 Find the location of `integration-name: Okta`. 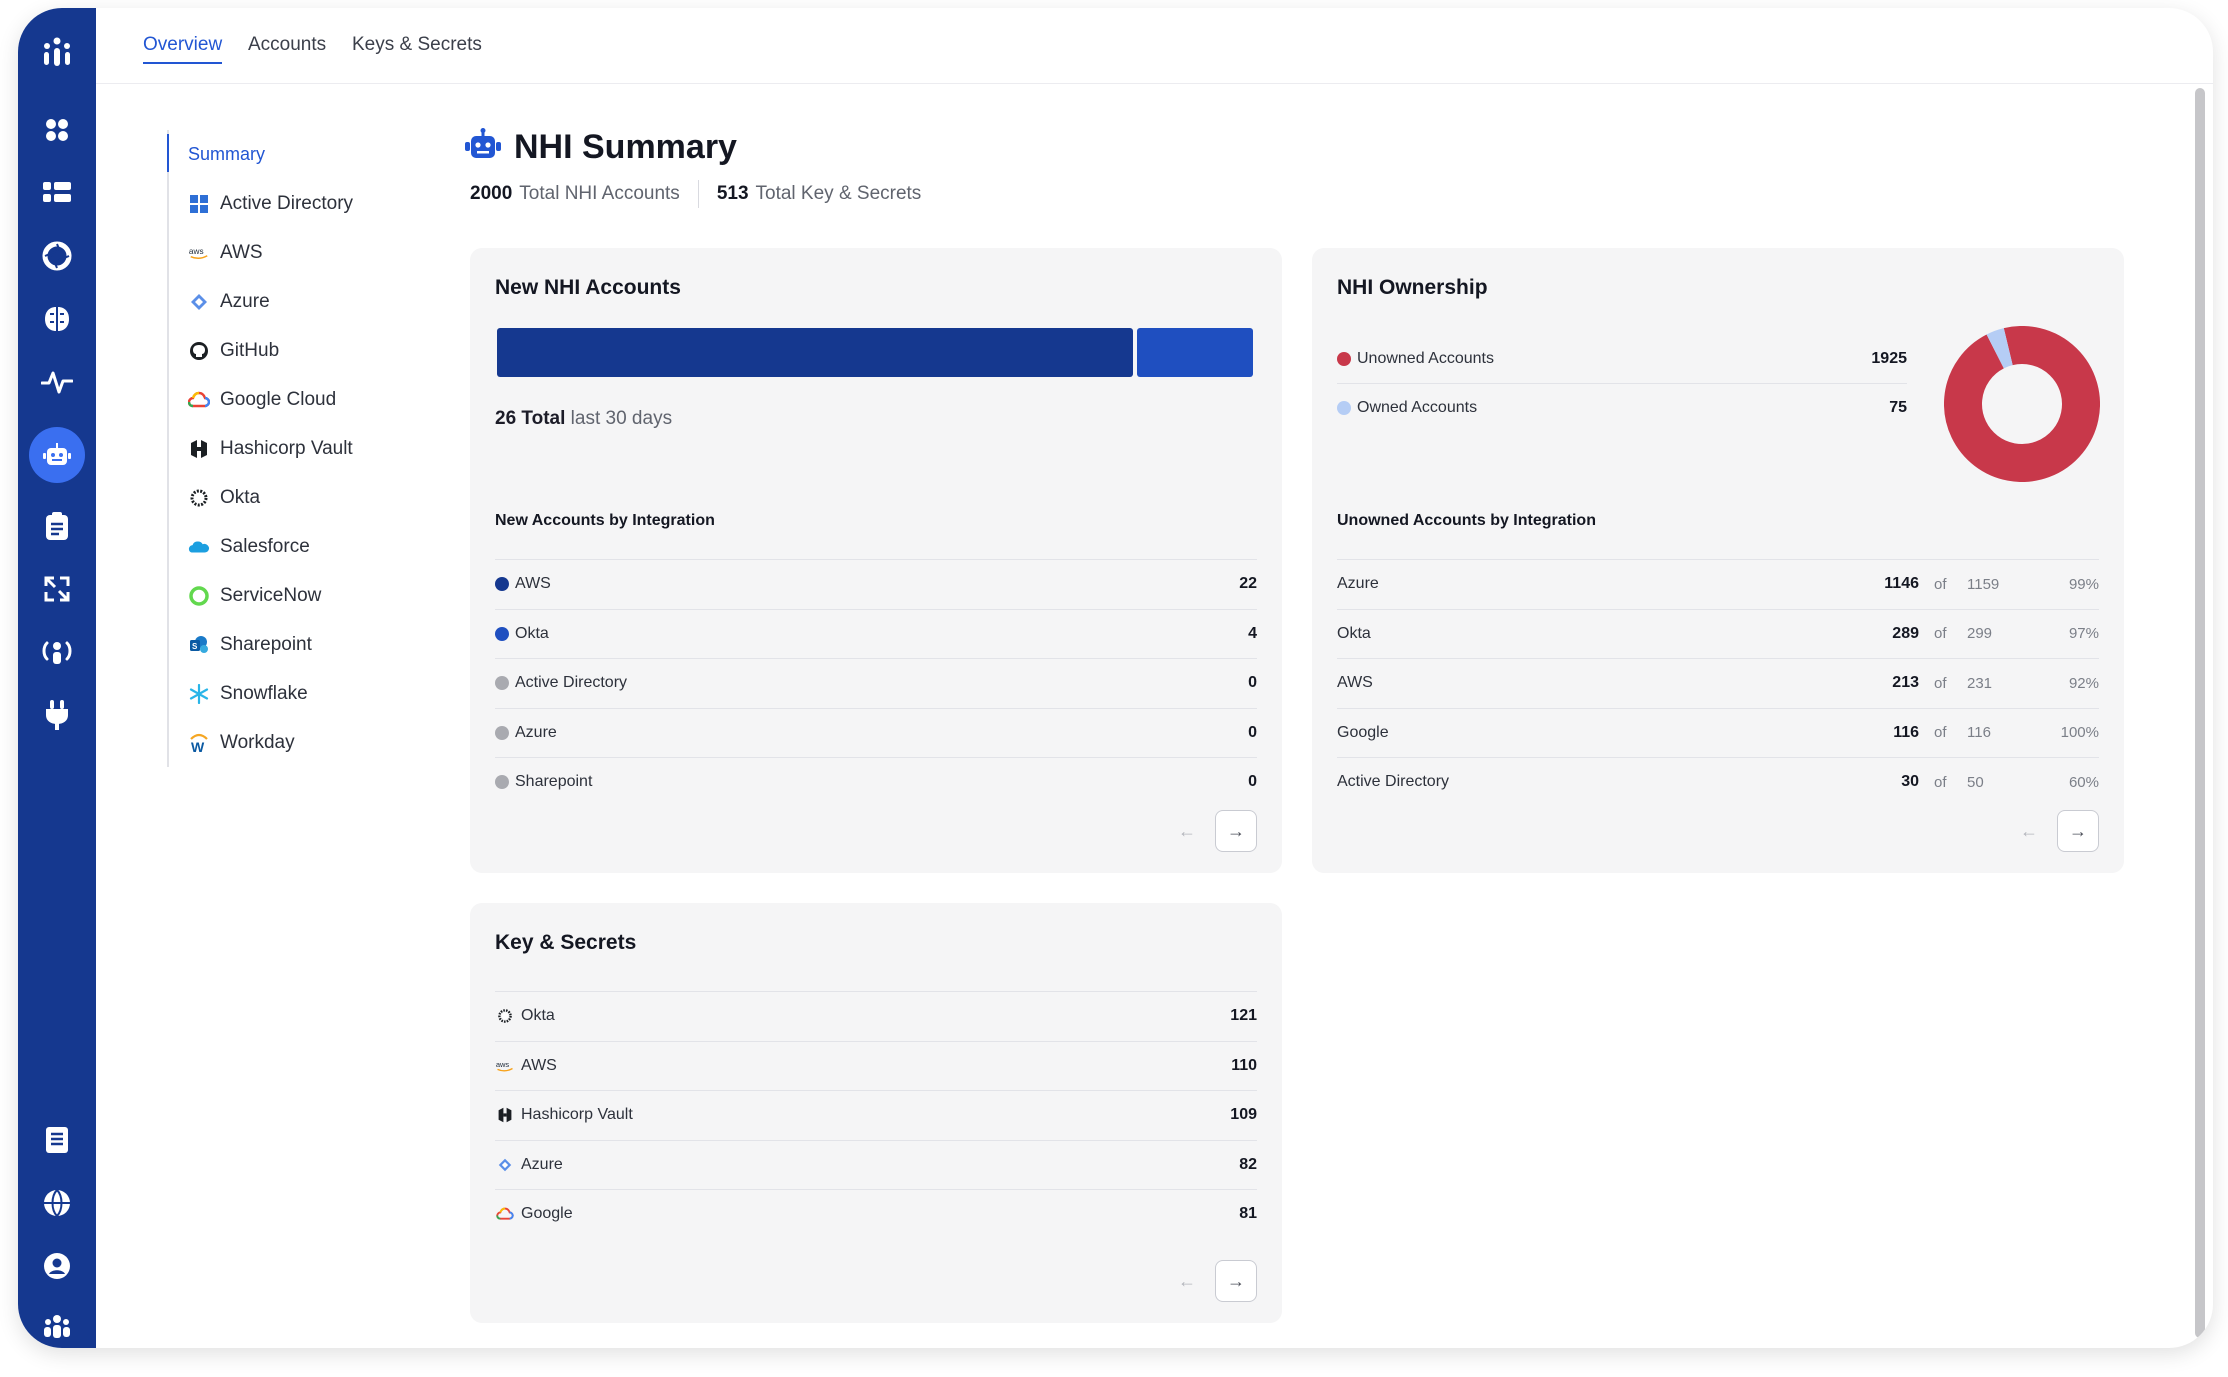

integration-name: Okta is located at coordinates (532, 633).